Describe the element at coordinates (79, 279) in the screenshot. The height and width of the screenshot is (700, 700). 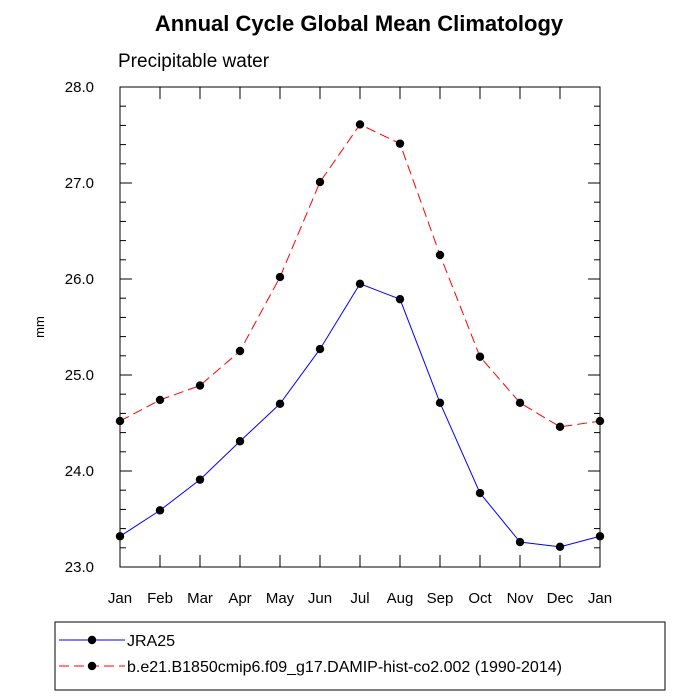
I see `y-tick-label: 26.0` at that location.